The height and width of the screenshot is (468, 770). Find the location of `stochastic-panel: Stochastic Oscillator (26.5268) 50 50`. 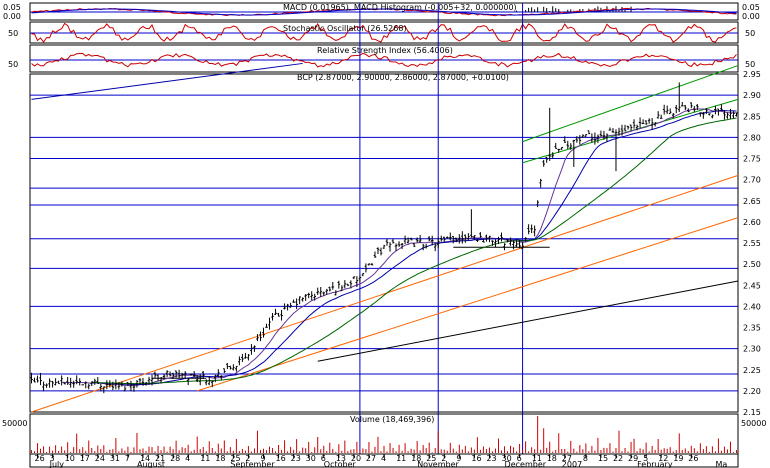

stochastic-panel: Stochastic Oscillator (26.5268) 50 50 is located at coordinates (381, 32).